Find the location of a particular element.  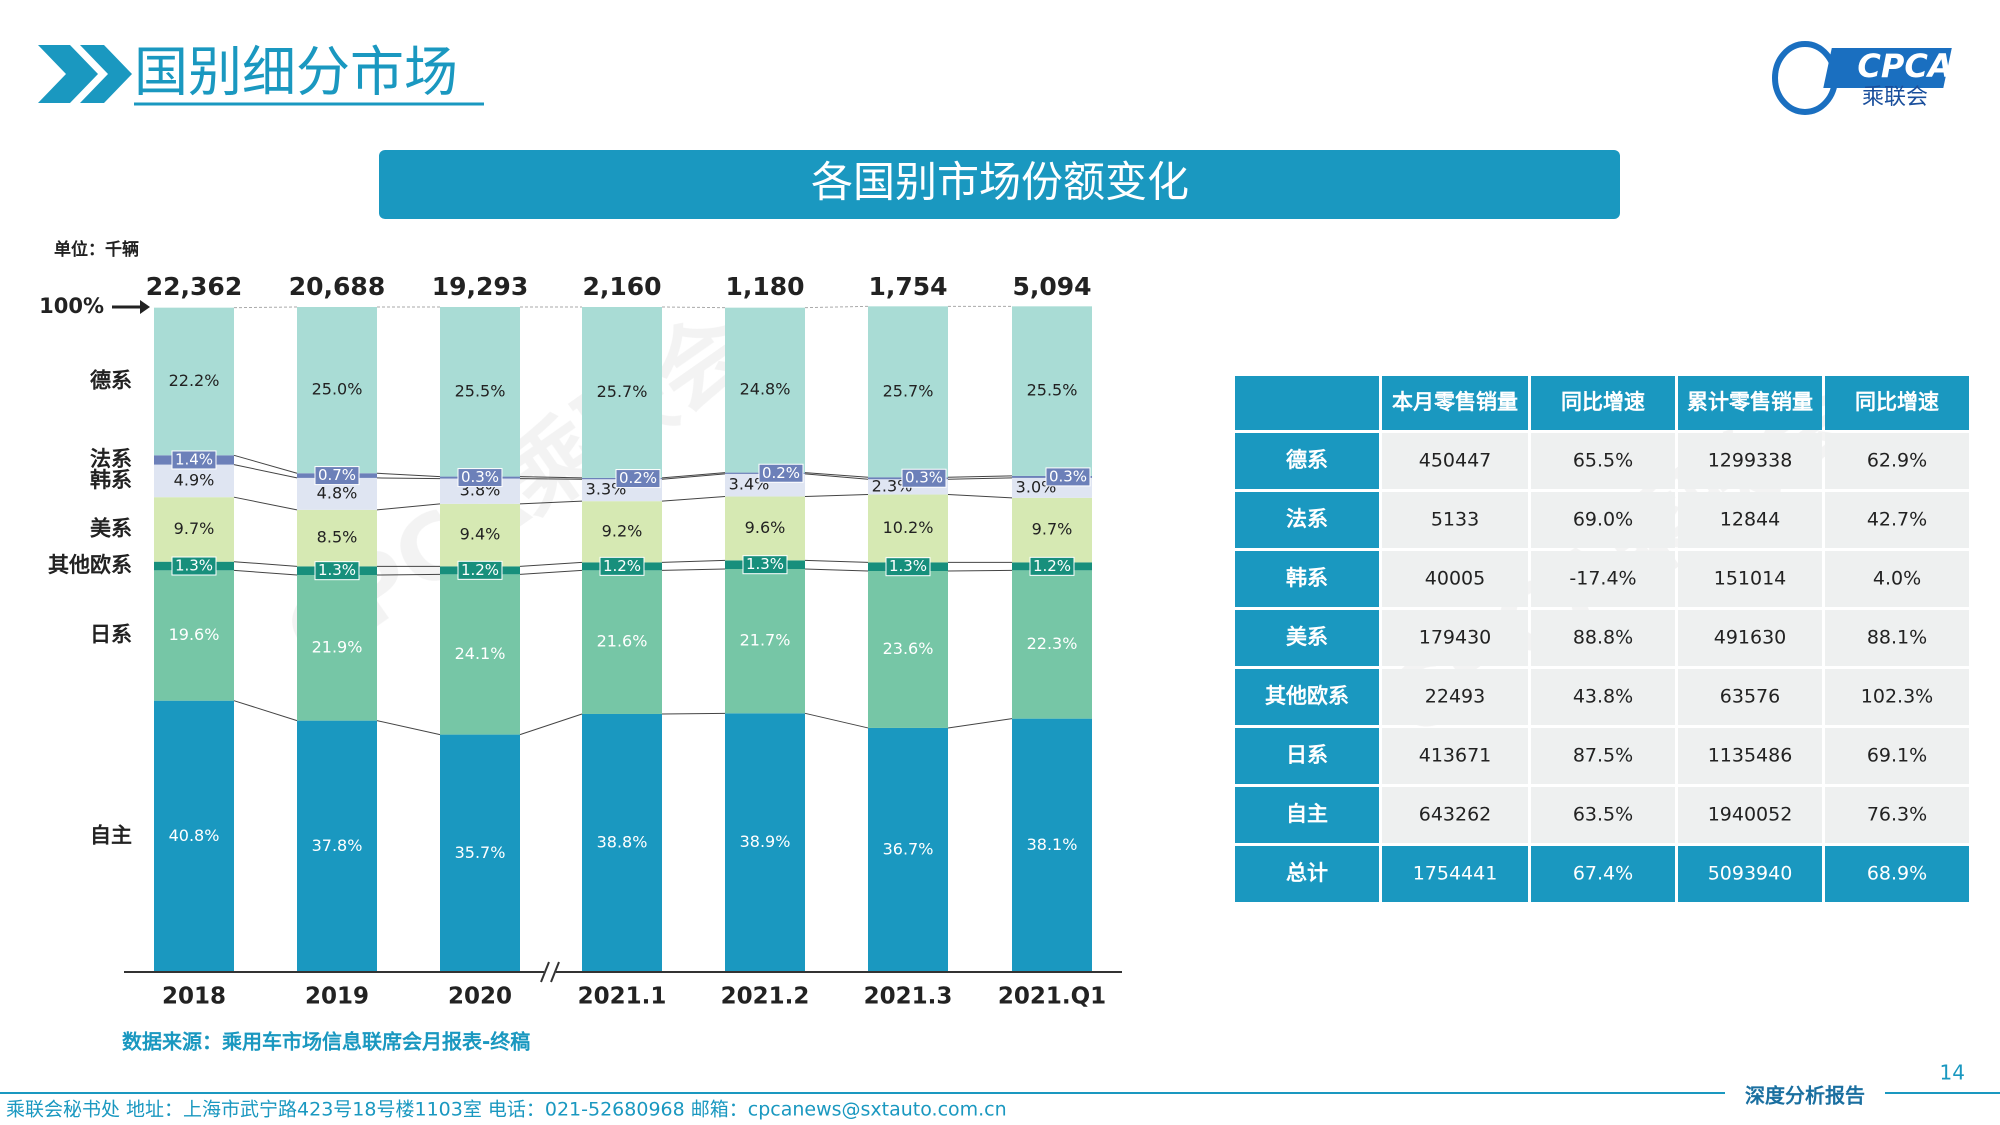

x-tick-label: 2018 is located at coordinates (194, 997).